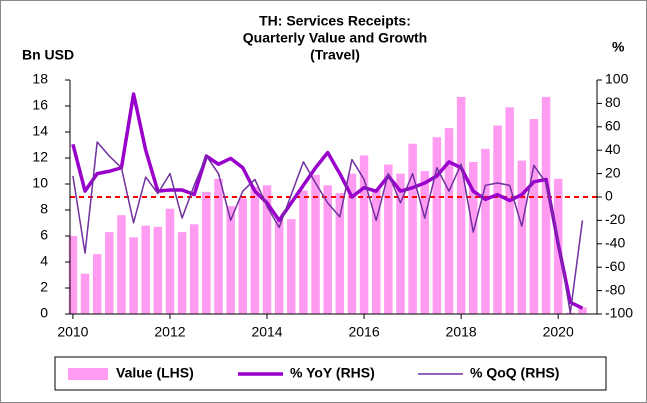 The height and width of the screenshot is (403, 647). Describe the element at coordinates (44, 313) in the screenshot. I see `y-tick-label: 0` at that location.